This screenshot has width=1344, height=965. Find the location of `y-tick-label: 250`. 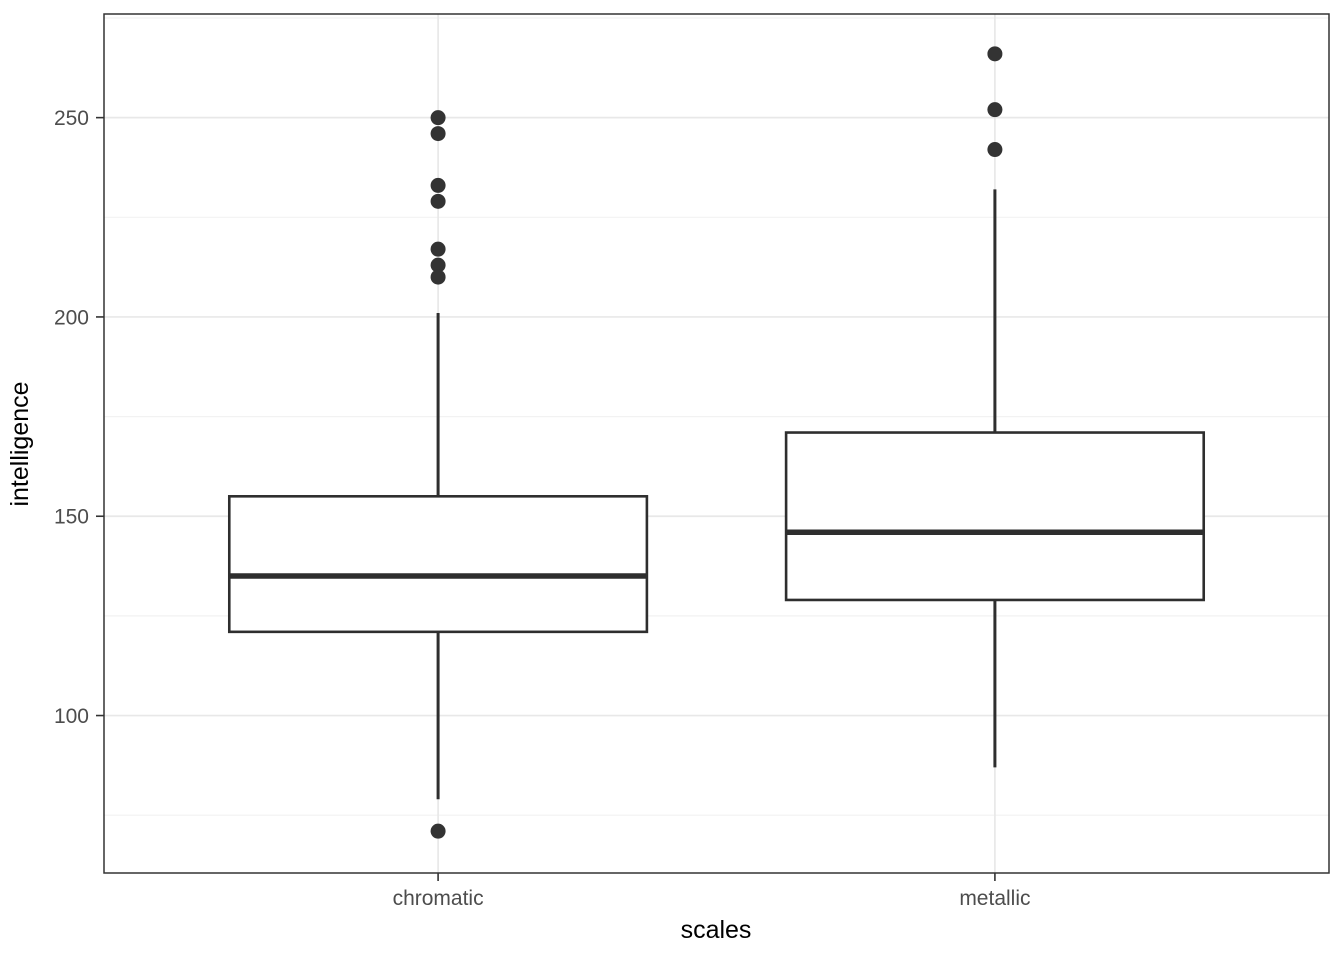

y-tick-label: 250 is located at coordinates (71, 118).